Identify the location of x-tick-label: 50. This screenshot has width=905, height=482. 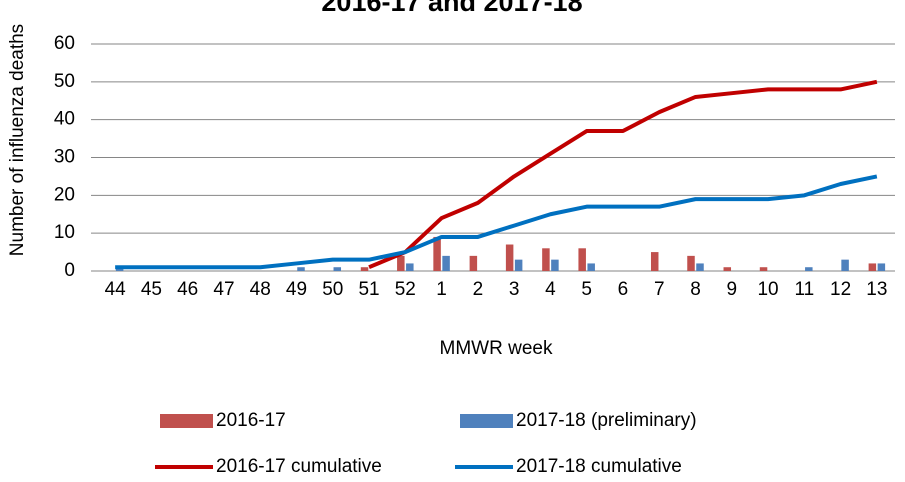
(332, 289).